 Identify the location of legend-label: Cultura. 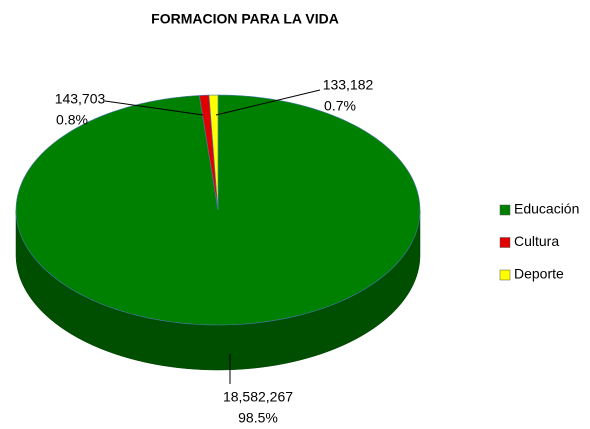
(536, 241).